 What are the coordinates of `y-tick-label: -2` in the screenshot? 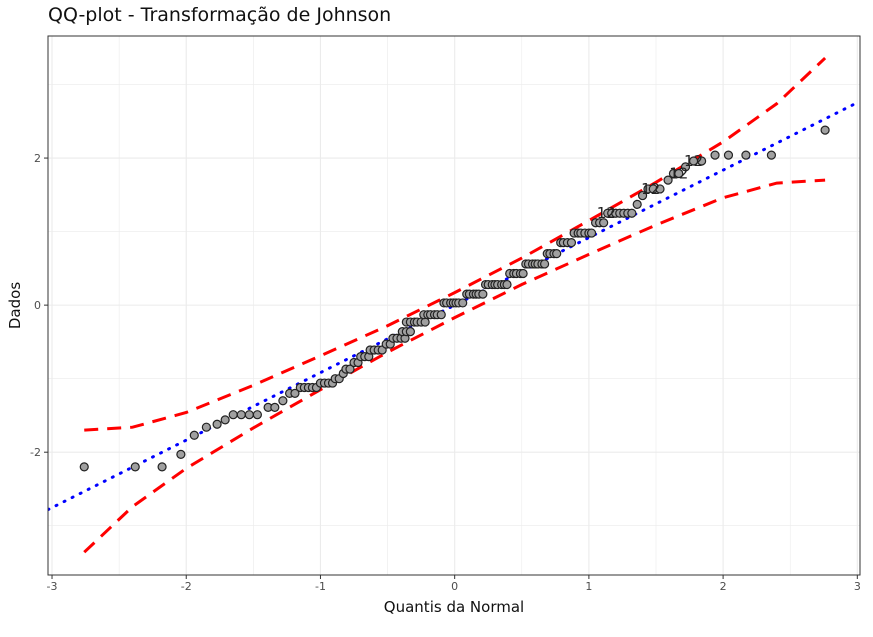 It's located at (35, 452).